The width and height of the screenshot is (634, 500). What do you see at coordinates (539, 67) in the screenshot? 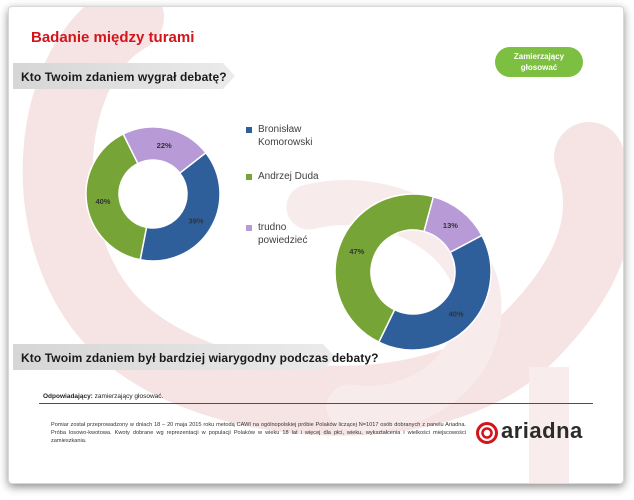
I see `filter-badge-line-2: głosować` at bounding box center [539, 67].